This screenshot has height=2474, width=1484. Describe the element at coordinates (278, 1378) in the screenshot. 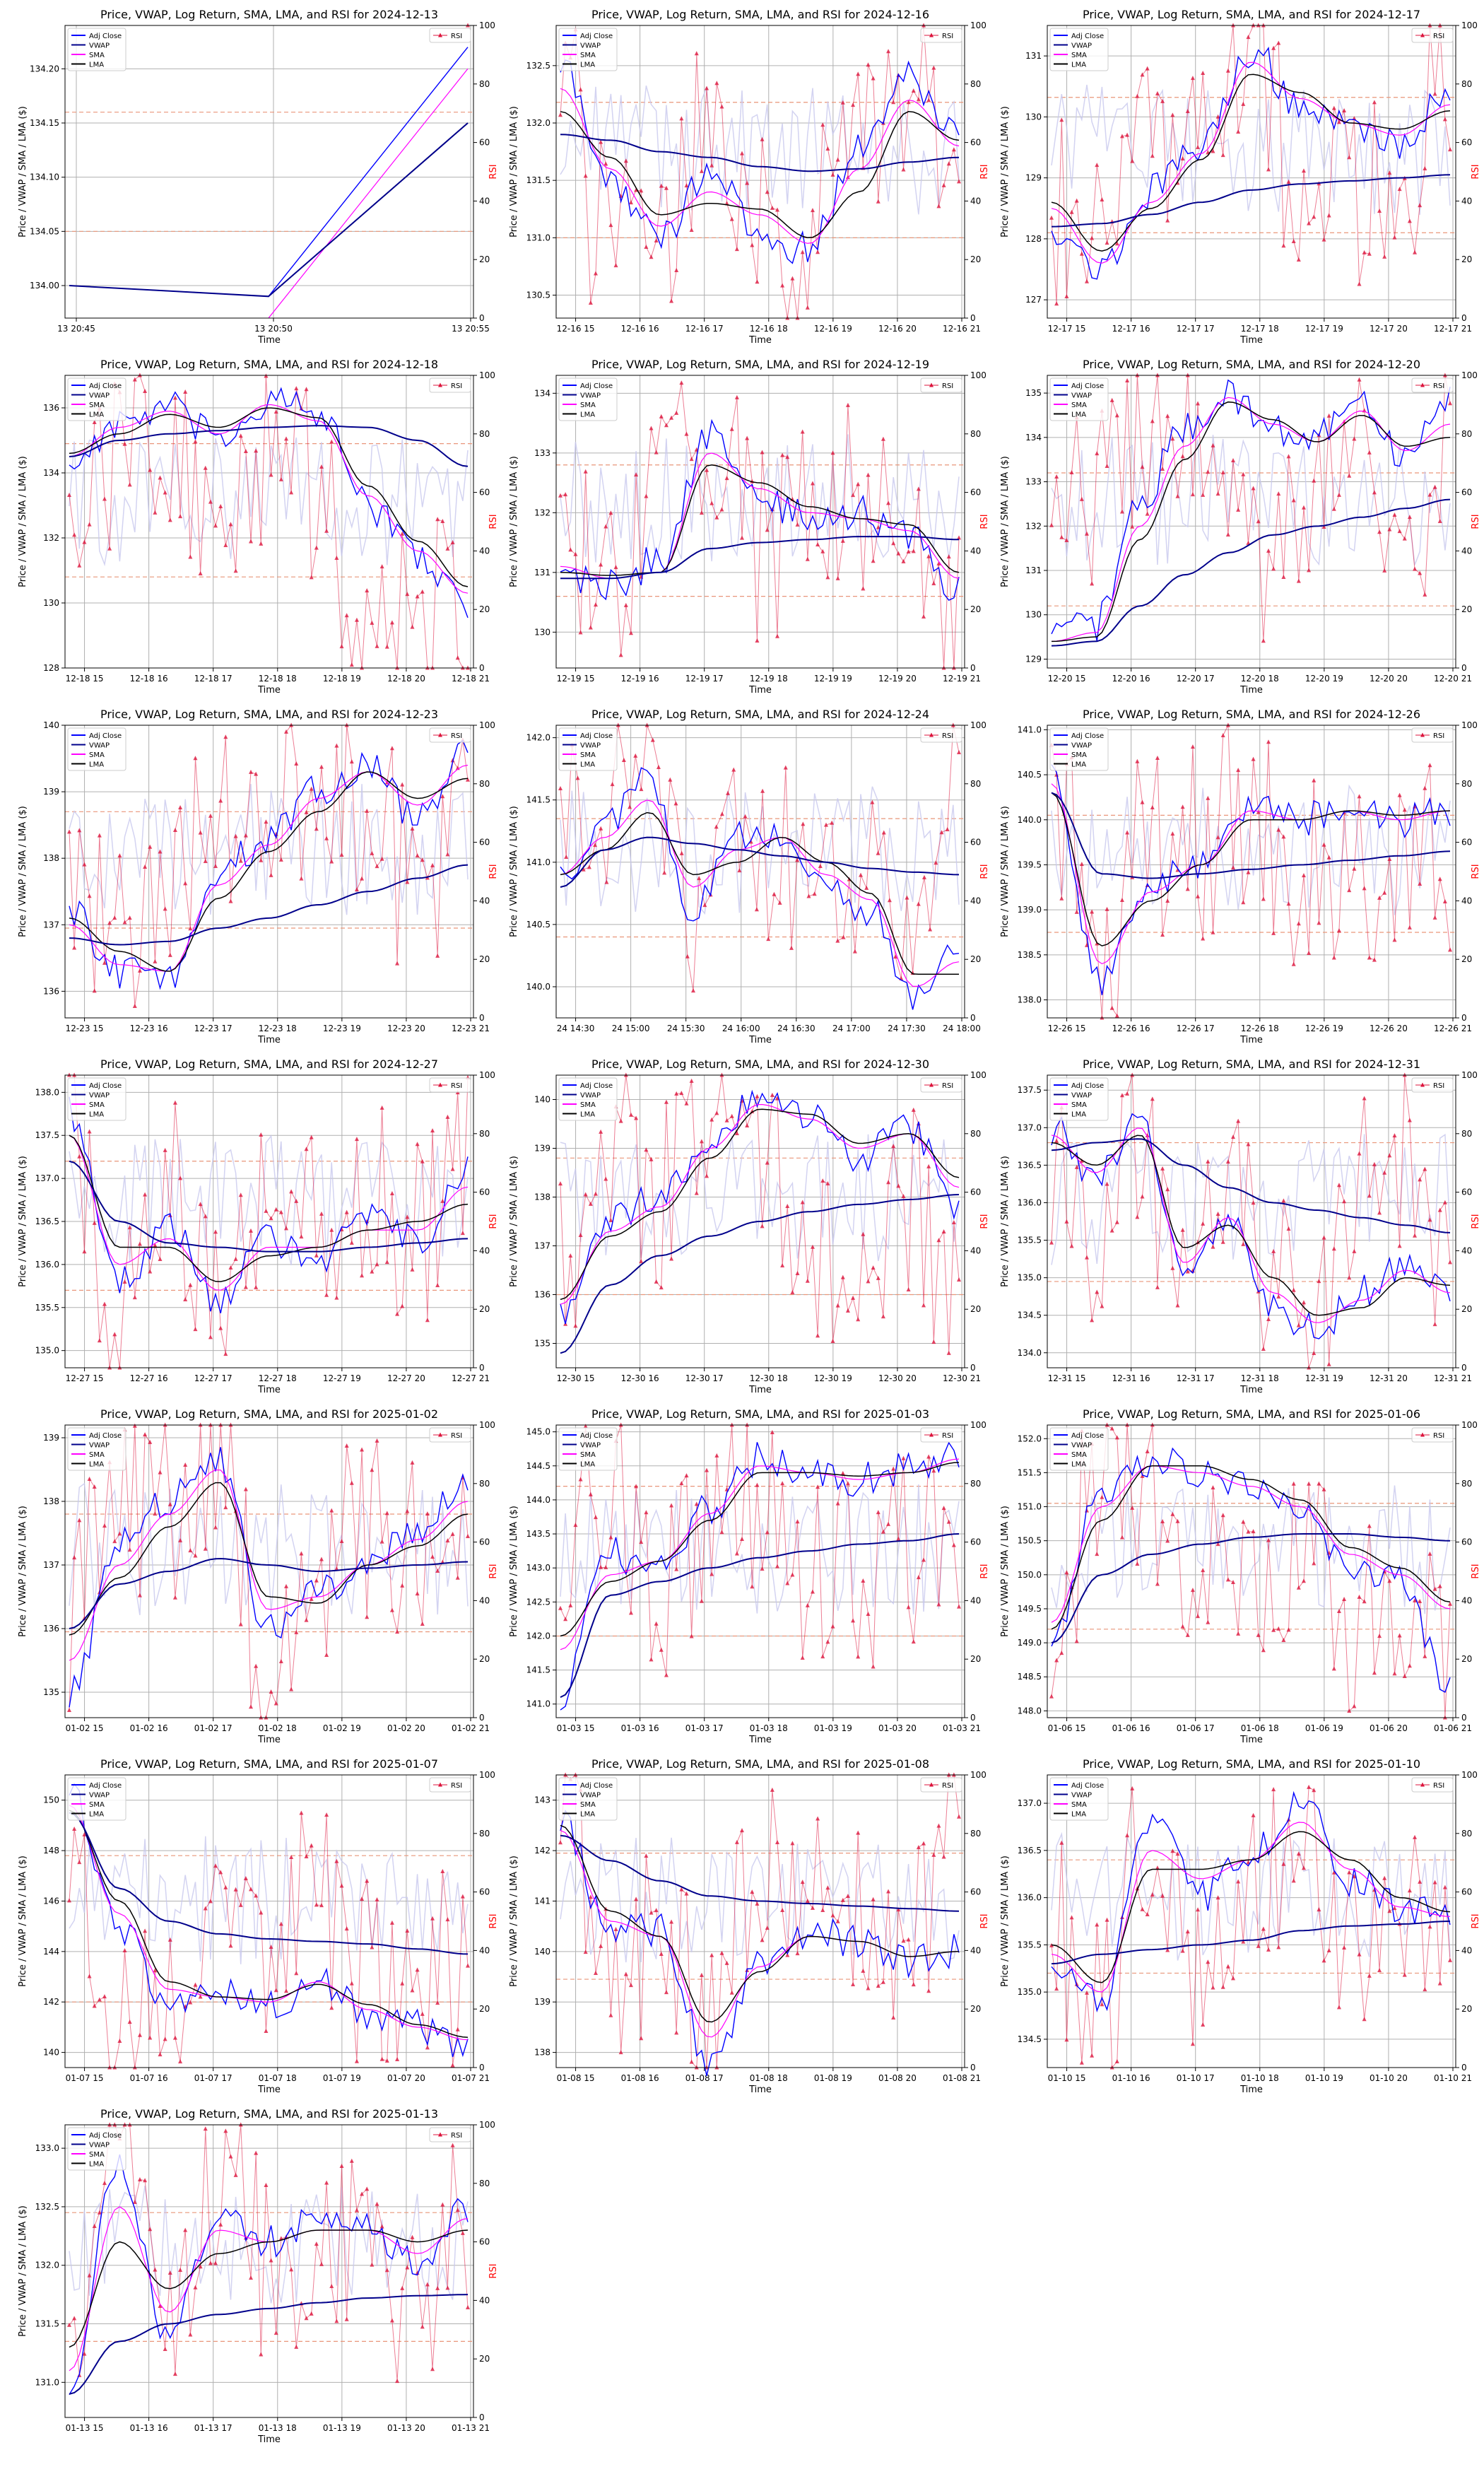

I see `x-tick-label: 12-27 18` at that location.